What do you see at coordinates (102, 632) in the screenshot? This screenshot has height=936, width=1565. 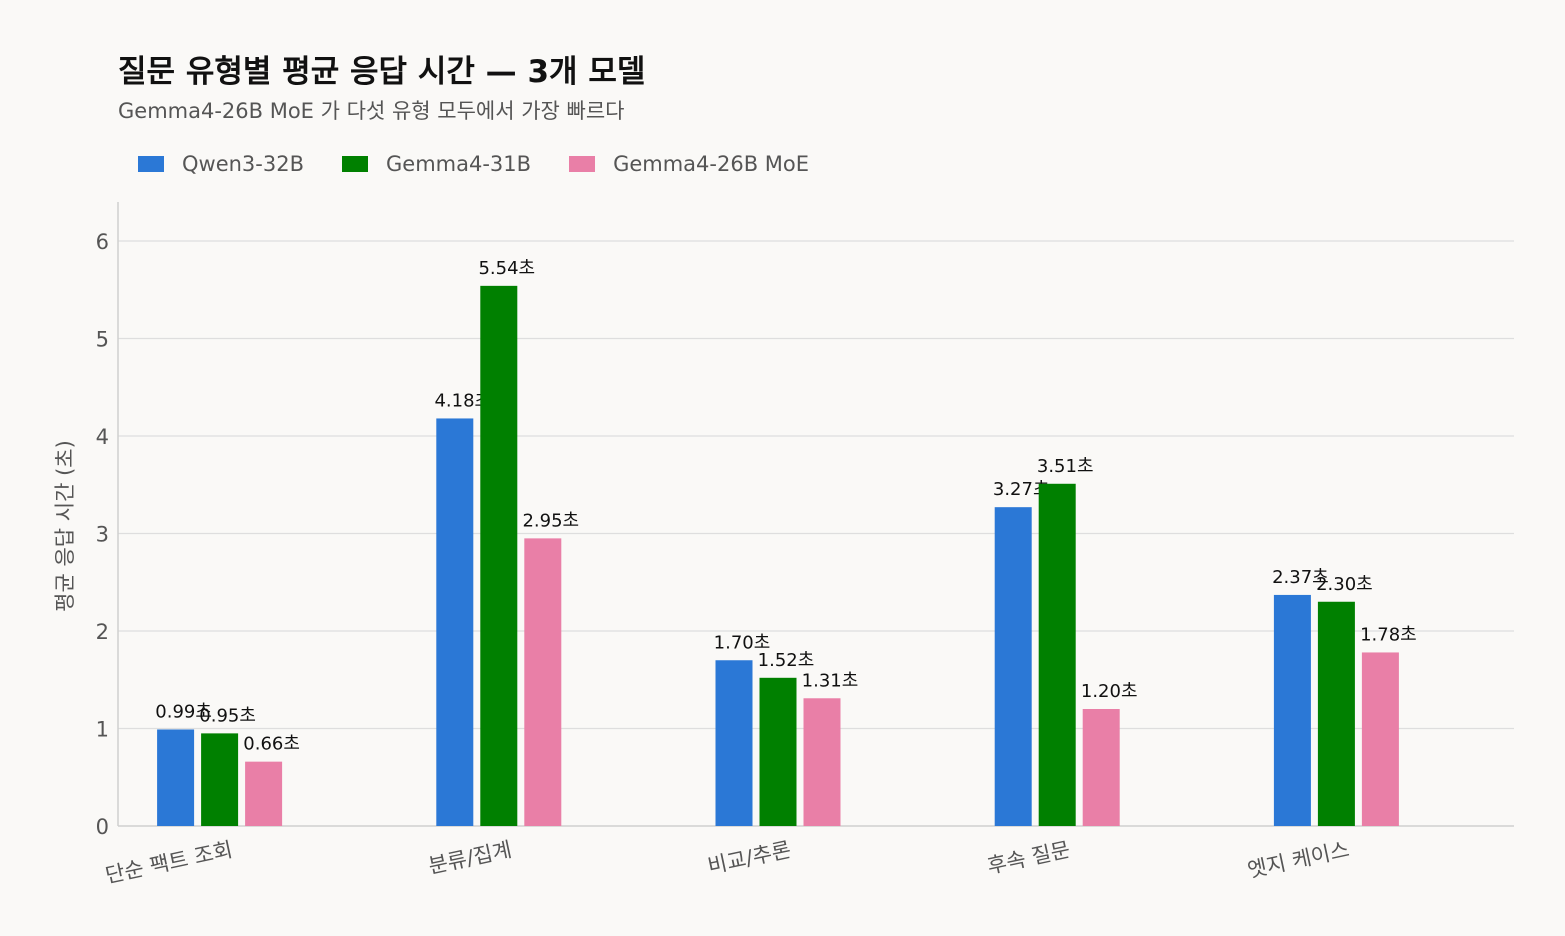 I see `y-tick-label: 2` at bounding box center [102, 632].